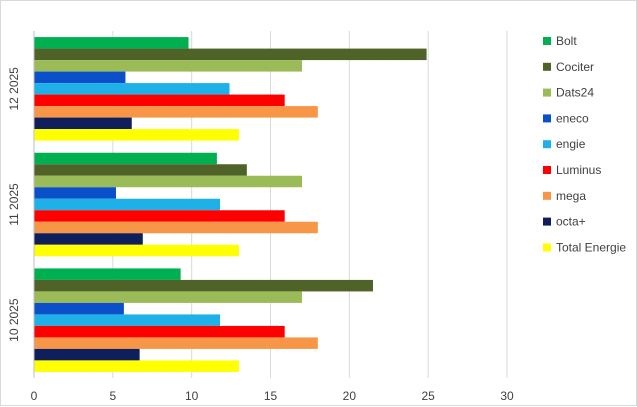  What do you see at coordinates (571, 144) in the screenshot?
I see `legend-label: engie` at bounding box center [571, 144].